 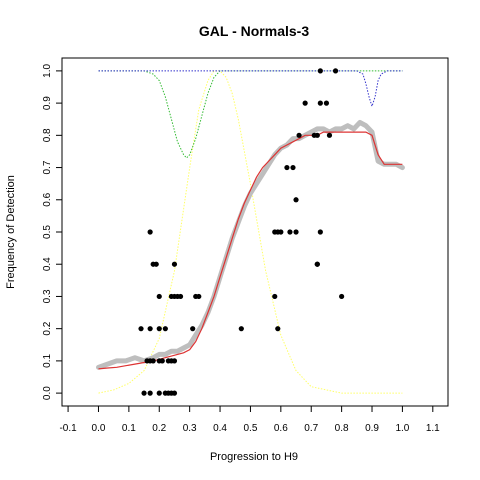 What do you see at coordinates (47, 167) in the screenshot?
I see `y-tick-label: 0.7` at bounding box center [47, 167].